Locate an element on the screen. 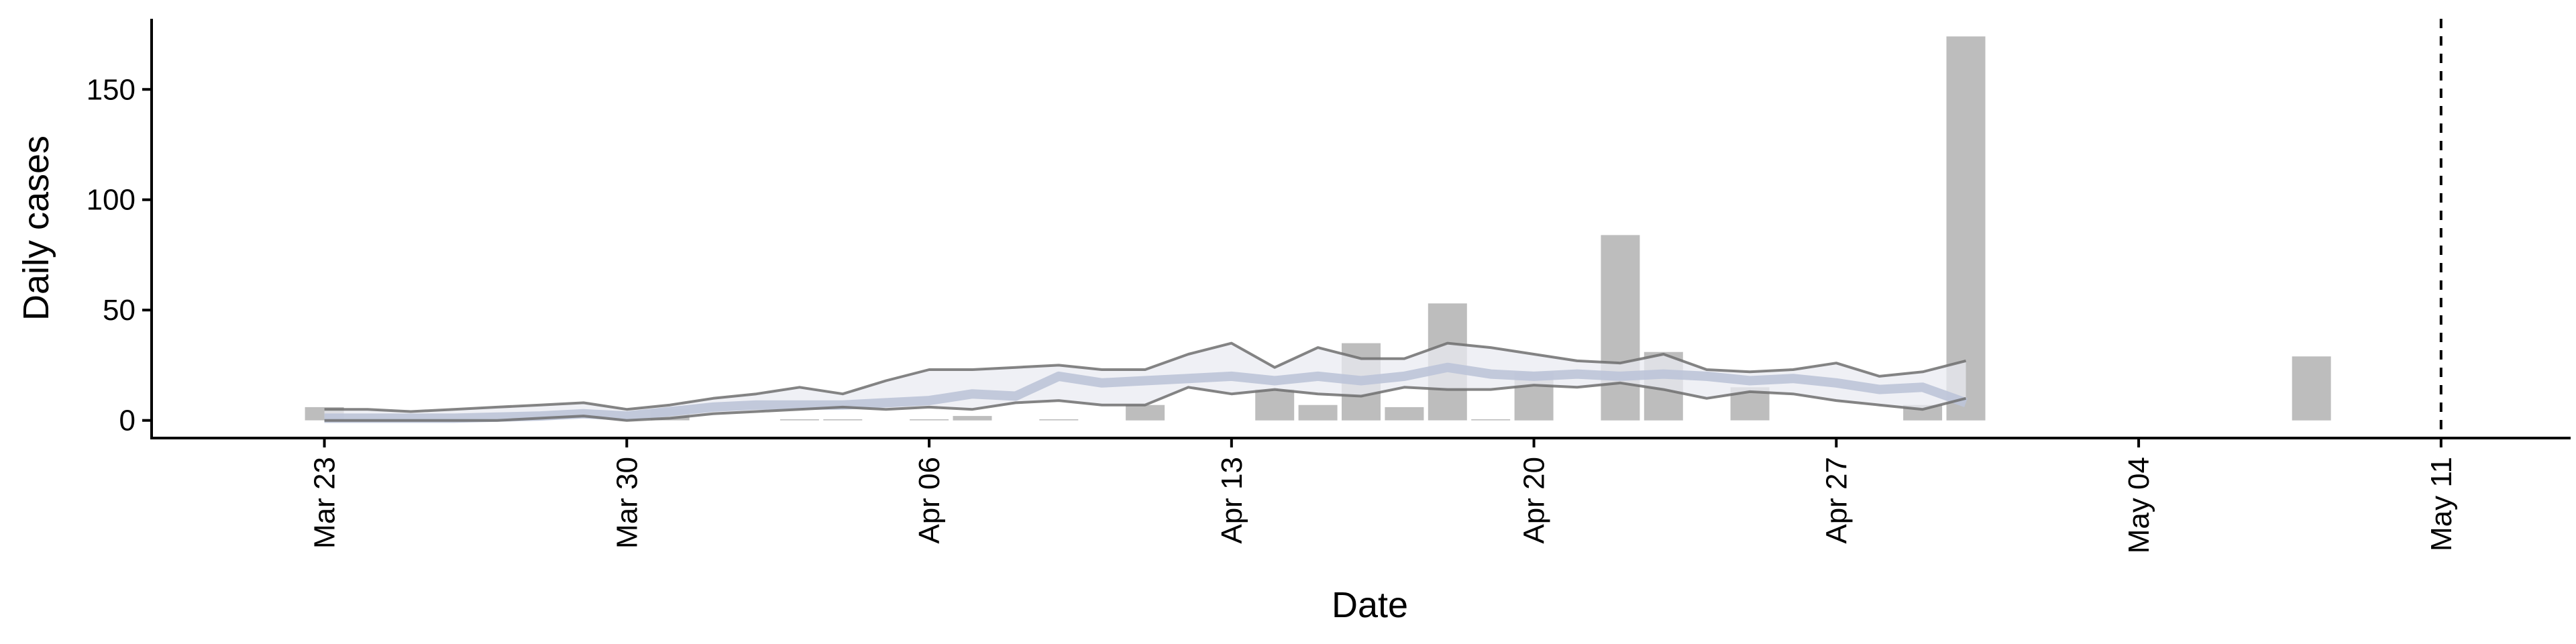  x-tick-label: Mar 30 is located at coordinates (626, 503).